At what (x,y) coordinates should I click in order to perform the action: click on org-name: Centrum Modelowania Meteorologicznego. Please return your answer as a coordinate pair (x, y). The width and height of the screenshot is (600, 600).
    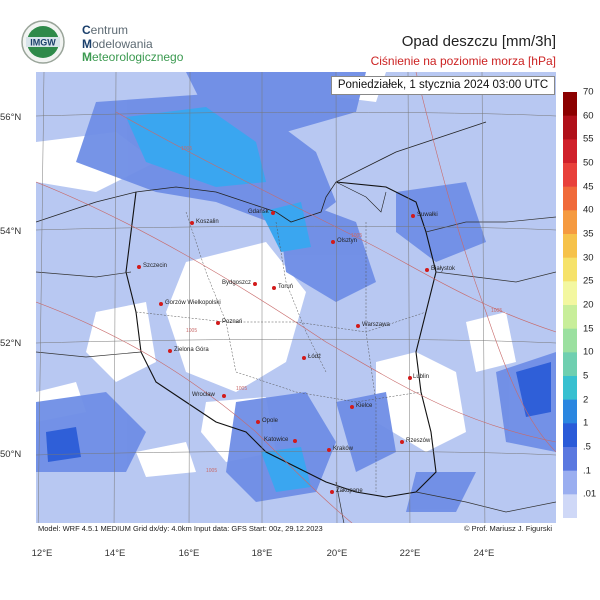
    Looking at the image, I should click on (133, 43).